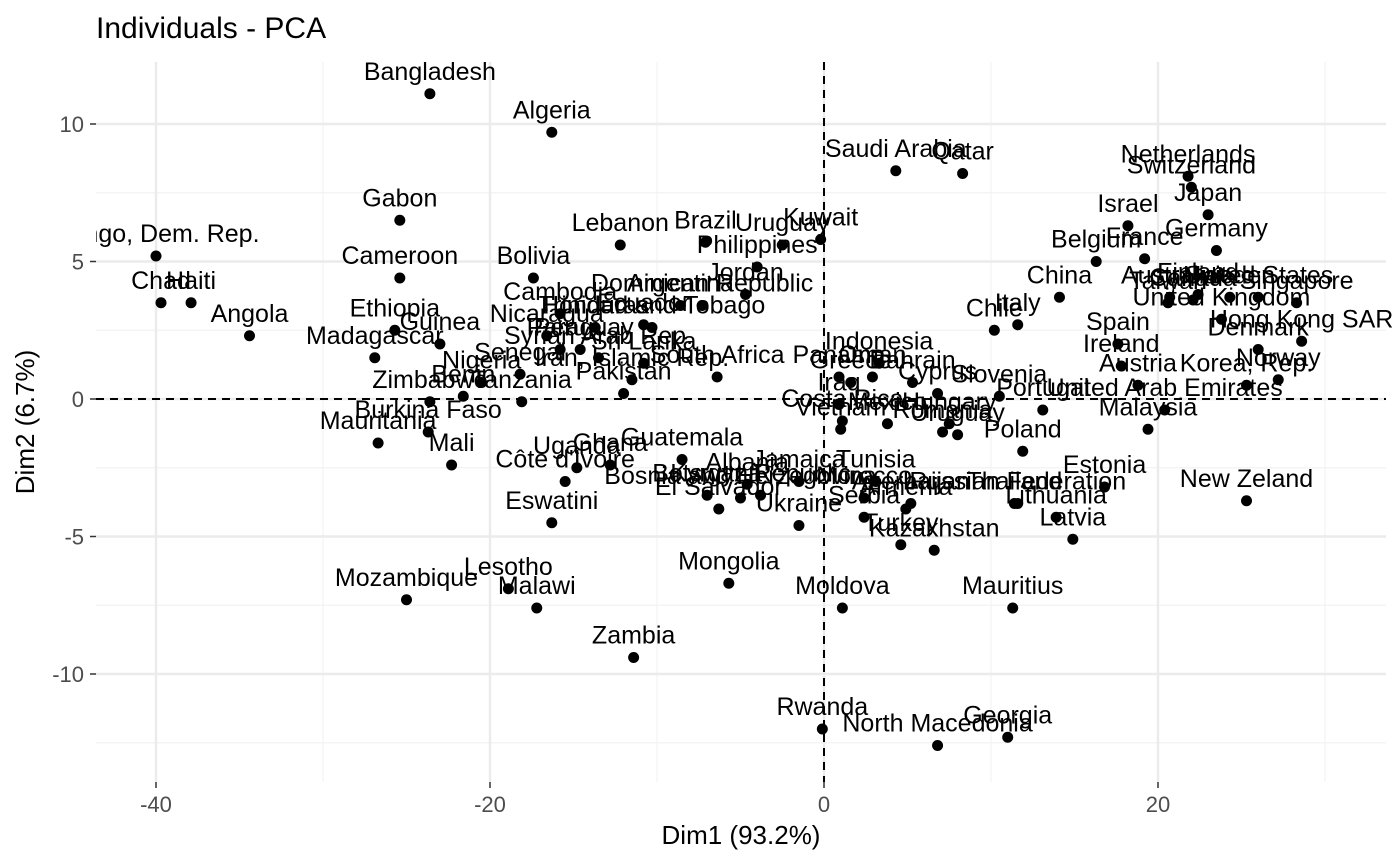  What do you see at coordinates (841, 429) in the screenshot?
I see `point-vietnam` at bounding box center [841, 429].